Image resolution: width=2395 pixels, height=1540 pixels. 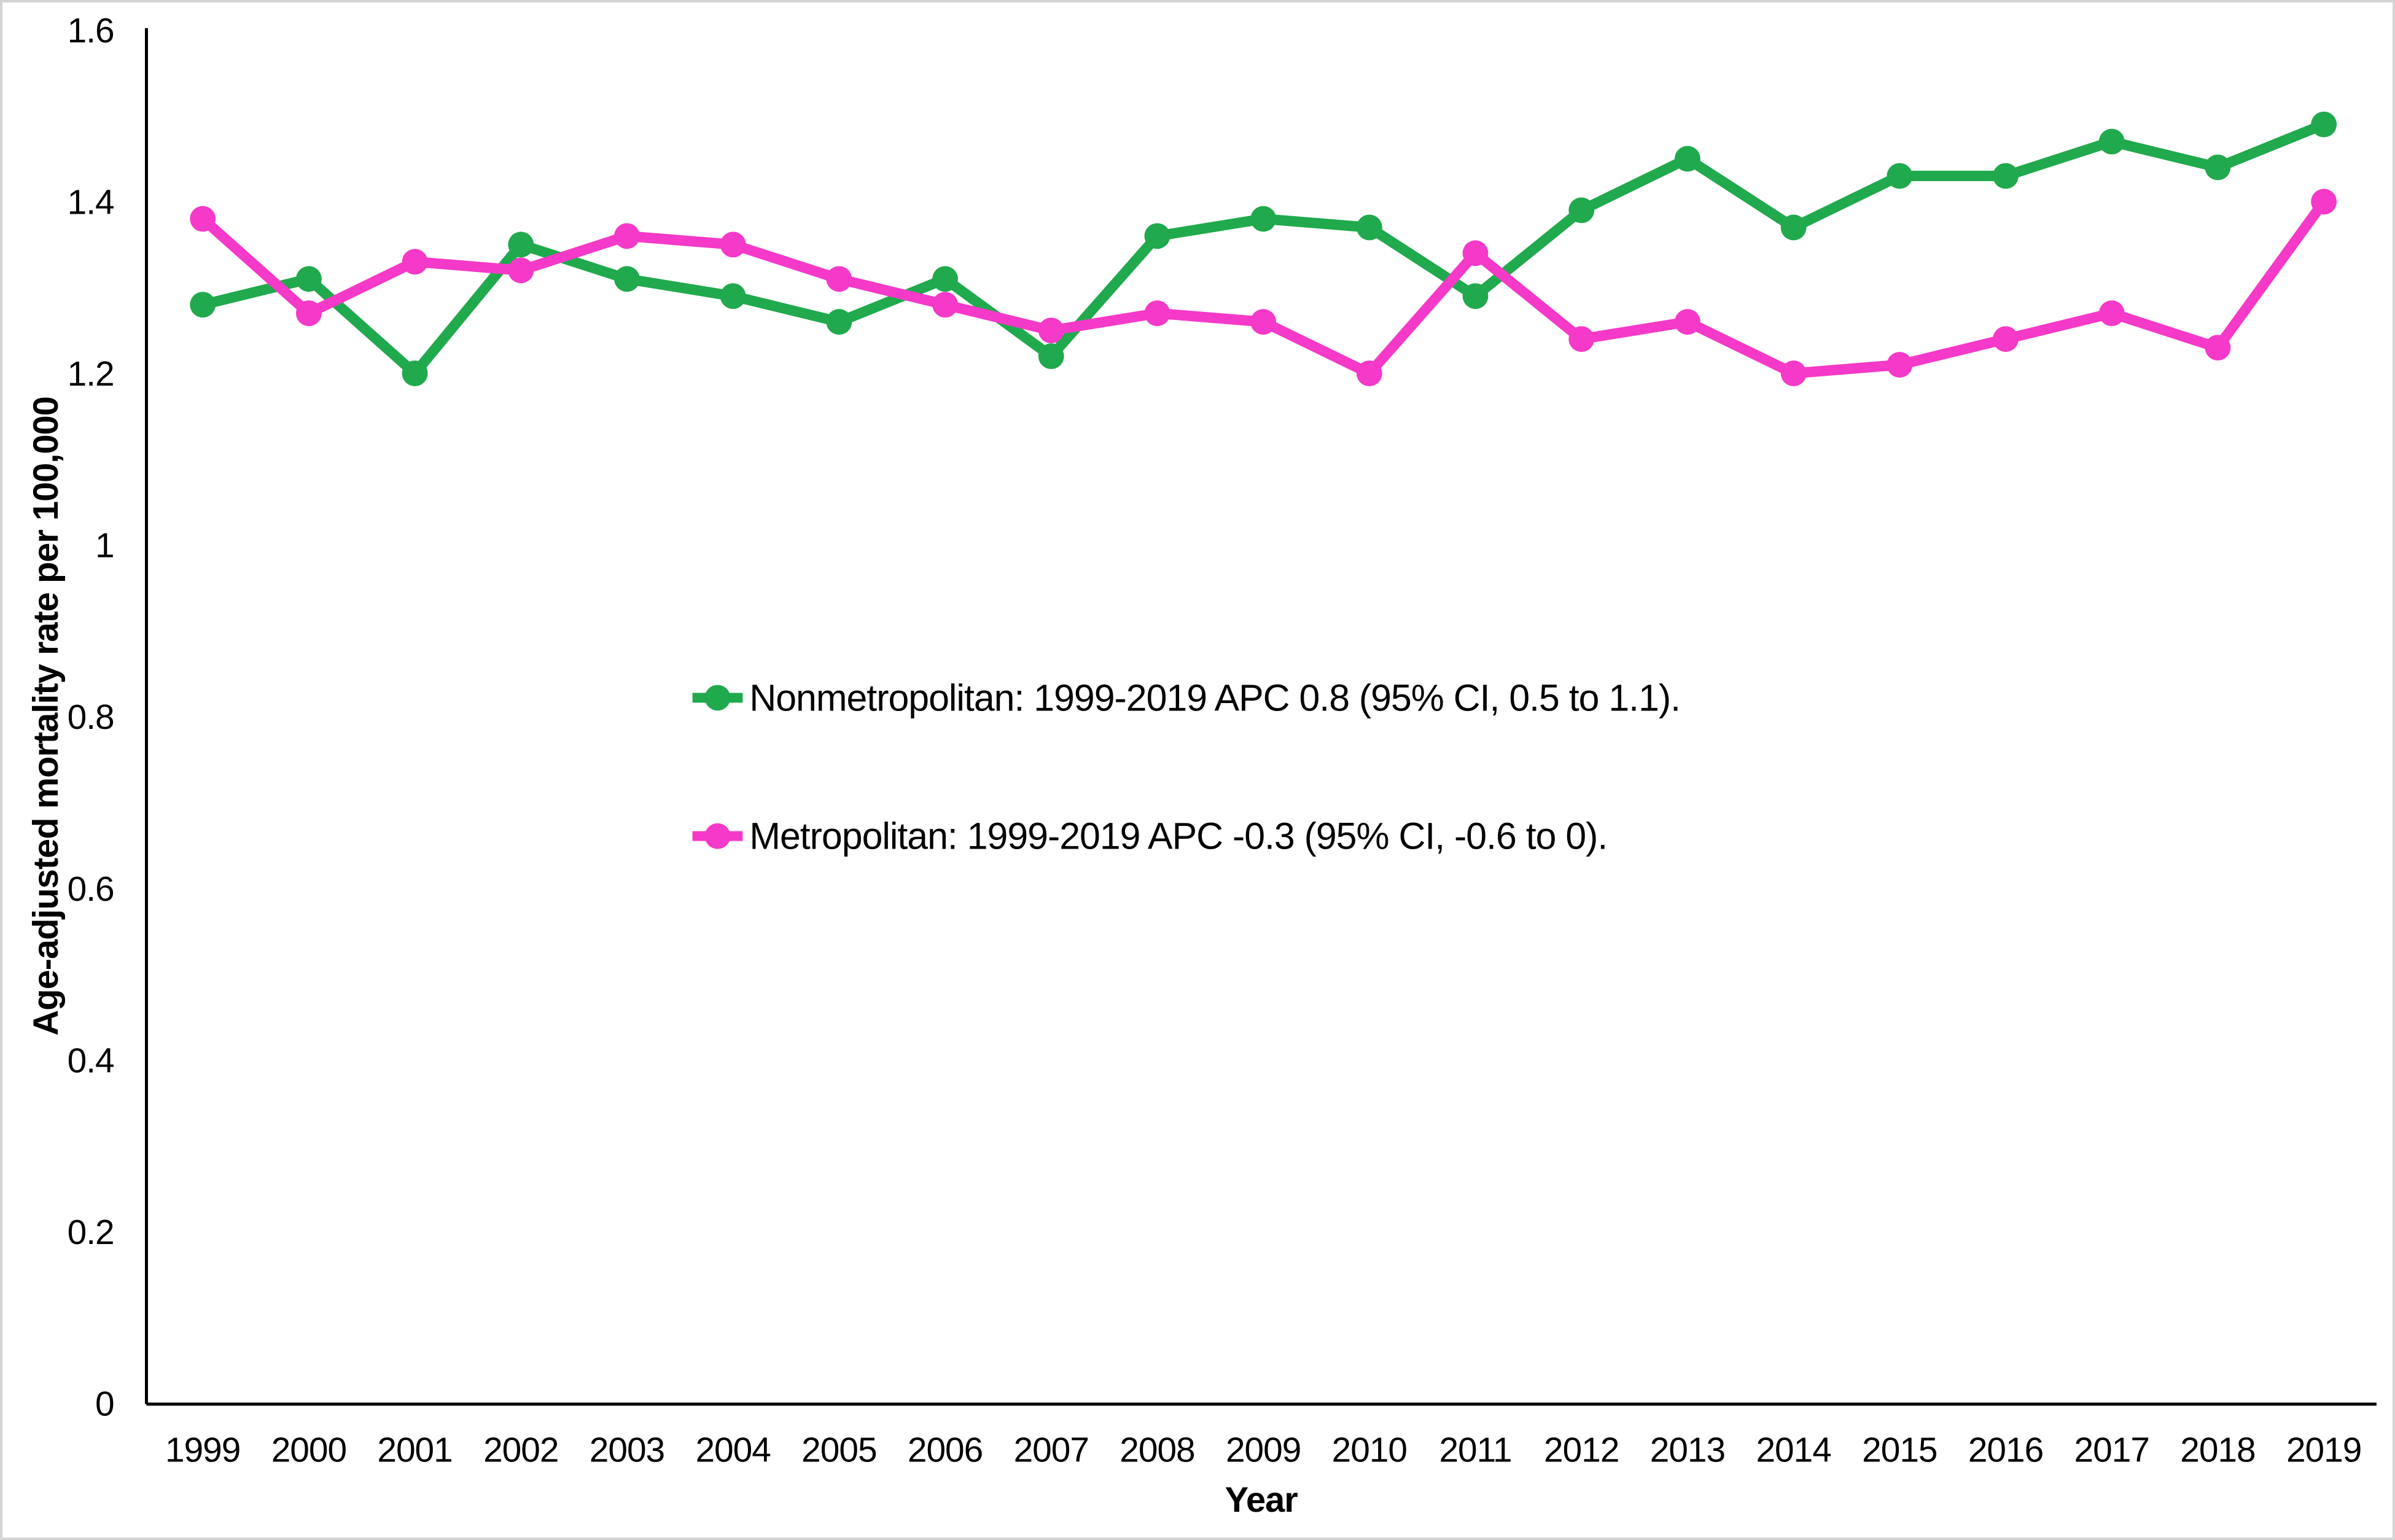 What do you see at coordinates (717, 698) in the screenshot?
I see `nonmetropolitan-legend-marker-icon` at bounding box center [717, 698].